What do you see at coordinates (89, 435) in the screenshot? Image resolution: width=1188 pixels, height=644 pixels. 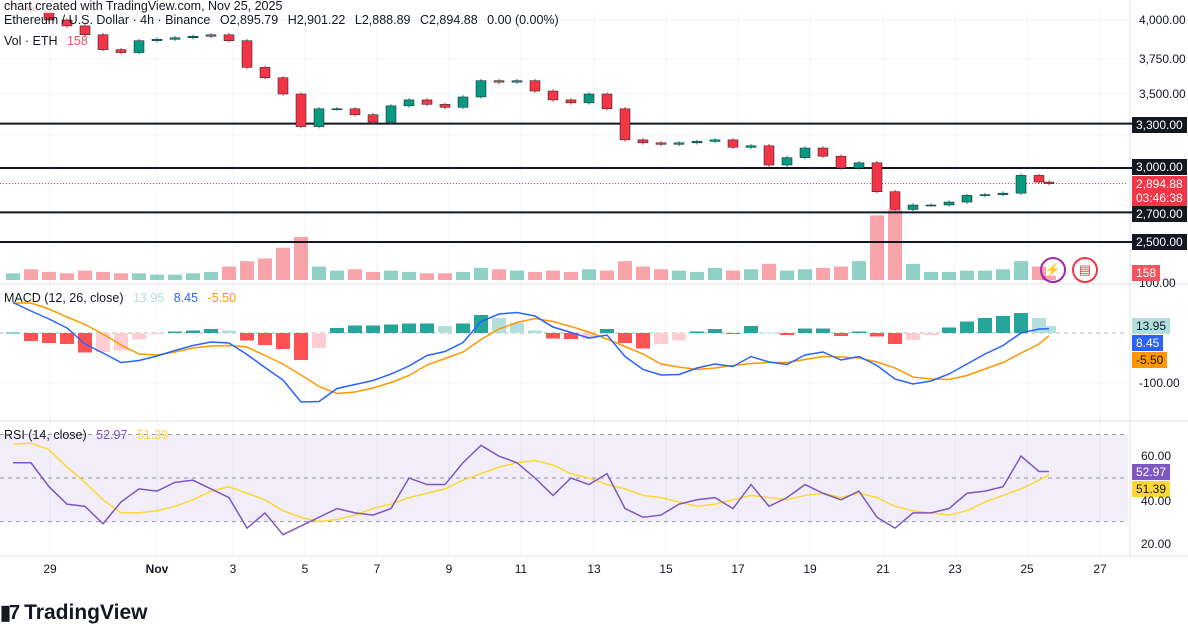 I see `rsi-legend: RSI (14, close) 52.97 51.39` at bounding box center [89, 435].